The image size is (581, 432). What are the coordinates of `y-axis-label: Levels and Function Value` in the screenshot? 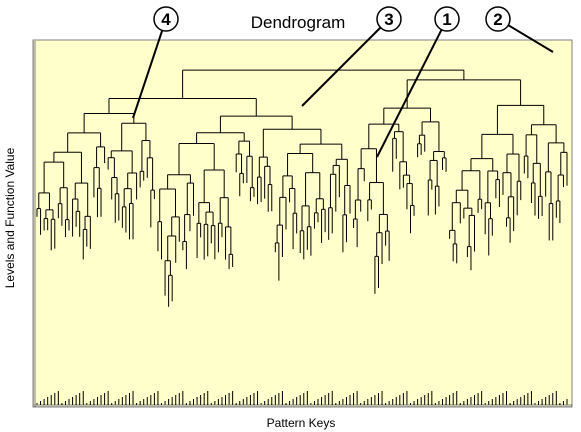 It's located at (10, 217).